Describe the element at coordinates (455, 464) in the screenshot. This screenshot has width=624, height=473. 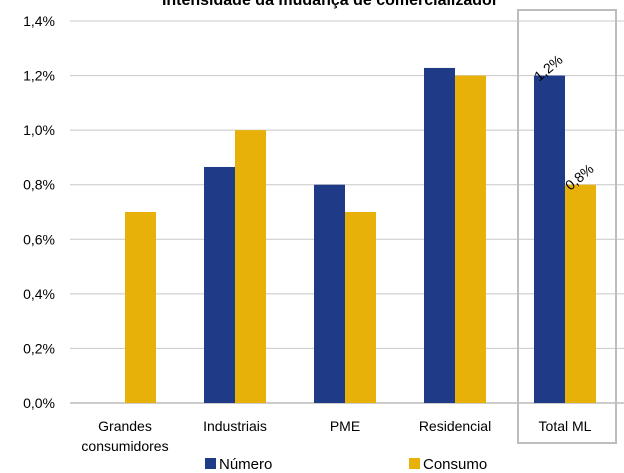
I see `legend-label: Consumo` at that location.